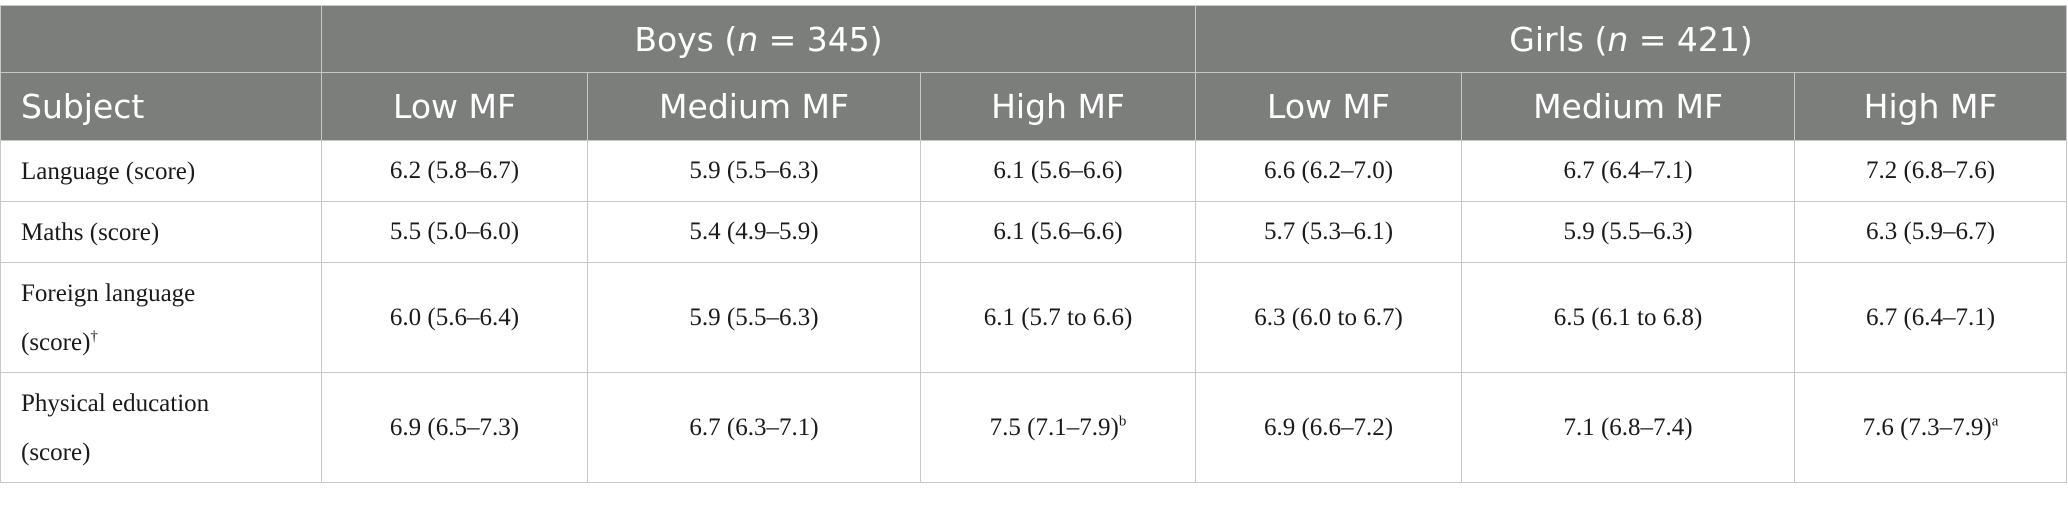 Image resolution: width=2068 pixels, height=505 pixels. Describe the element at coordinates (758, 39) in the screenshot. I see `boys-group-header: Boys (n = 345)` at that location.